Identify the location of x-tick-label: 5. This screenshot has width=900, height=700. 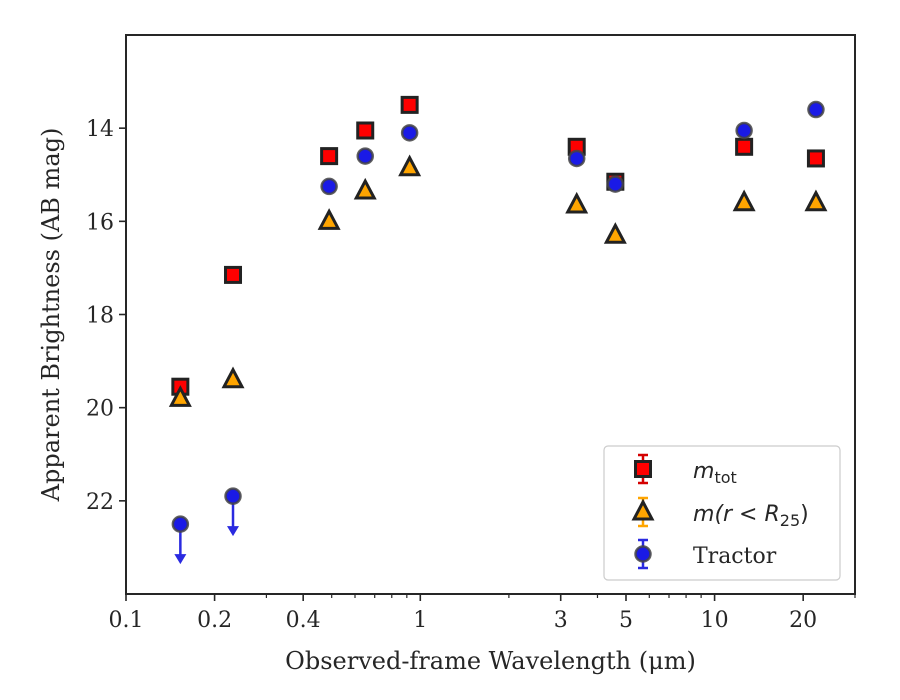
(626, 620).